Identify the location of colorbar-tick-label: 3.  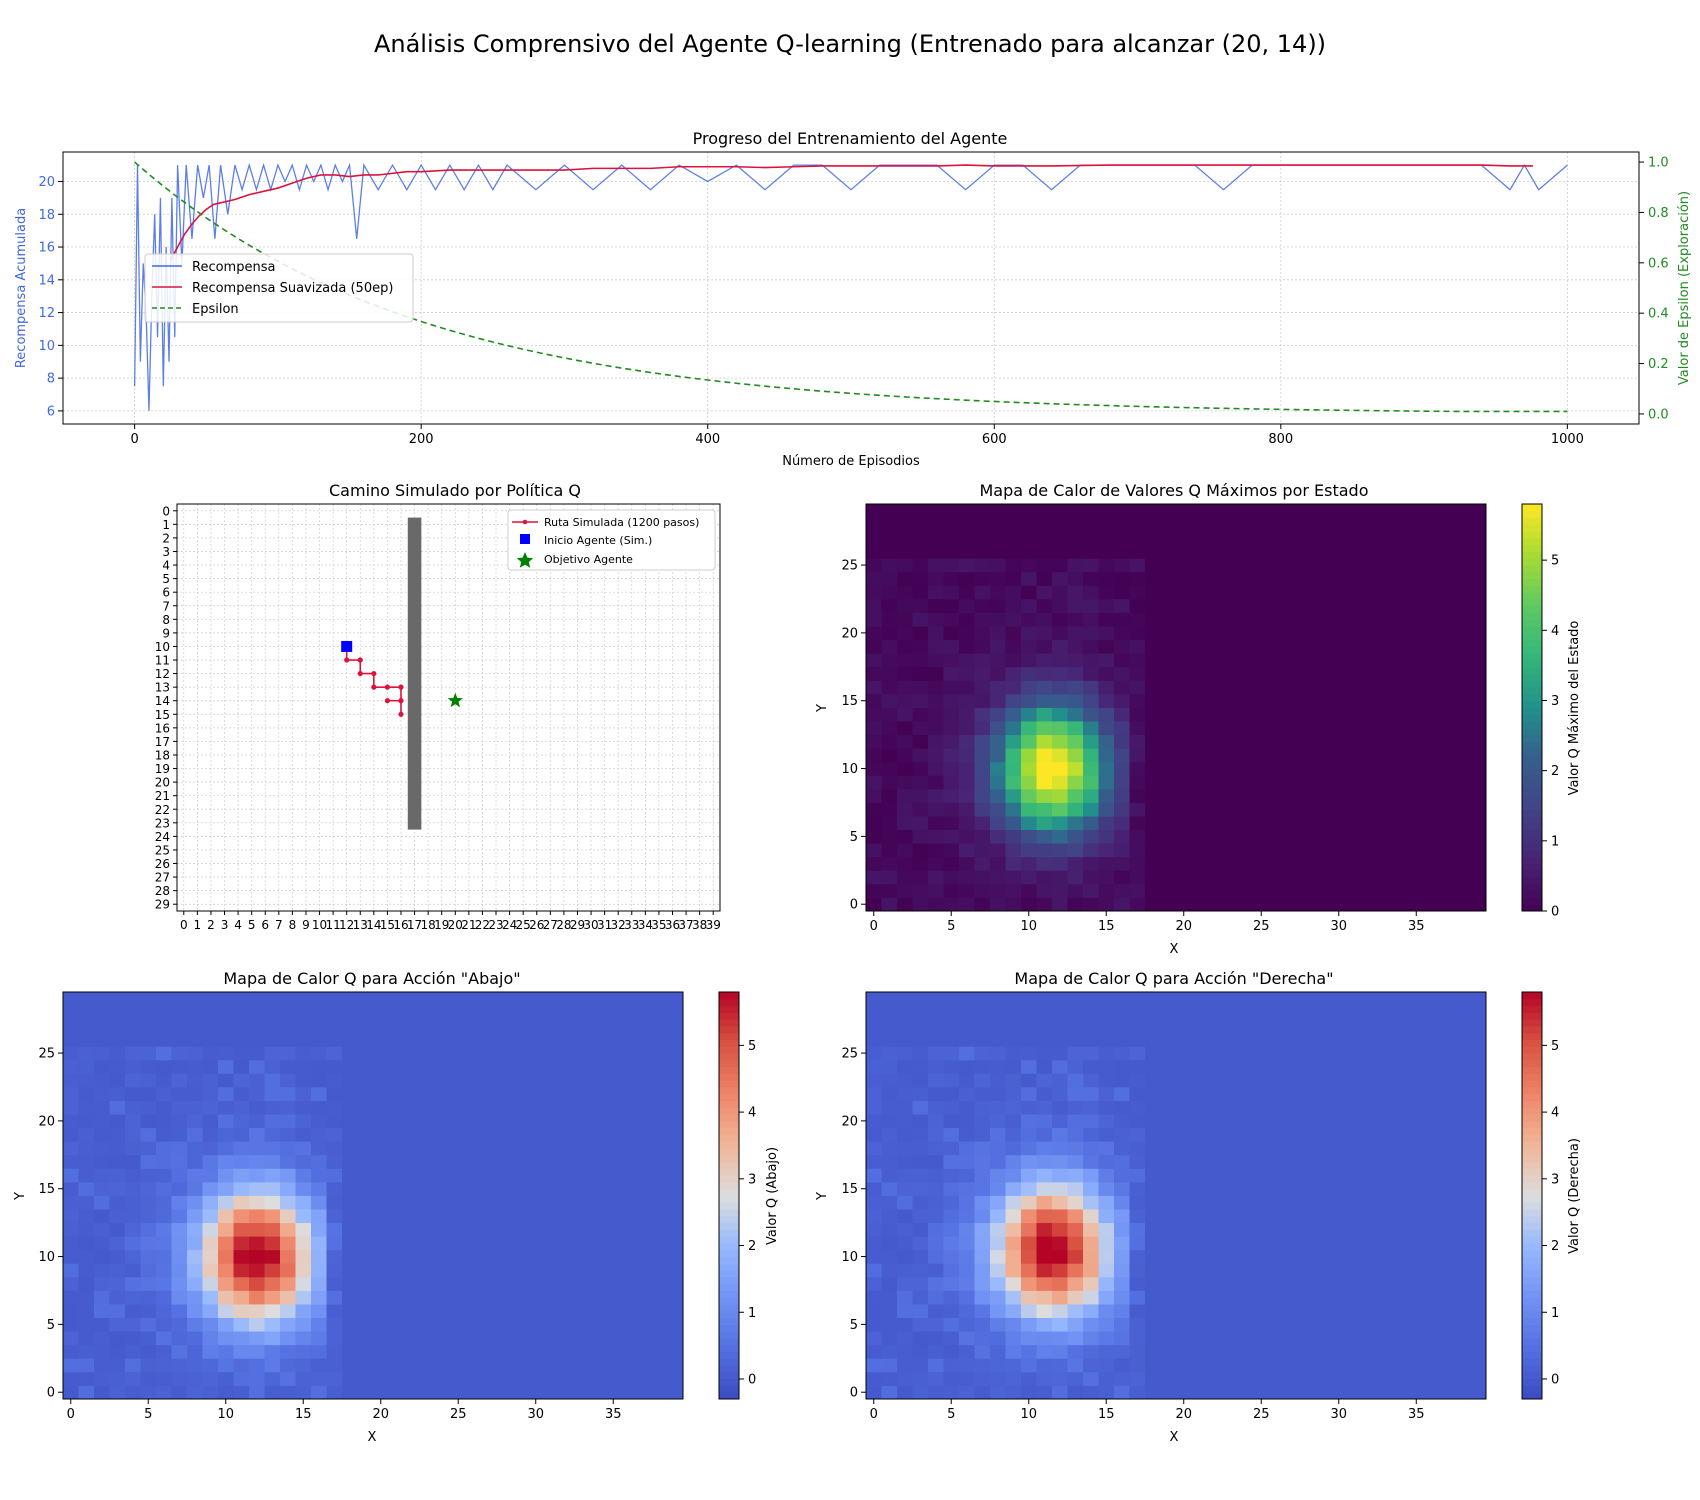
(752, 1179).